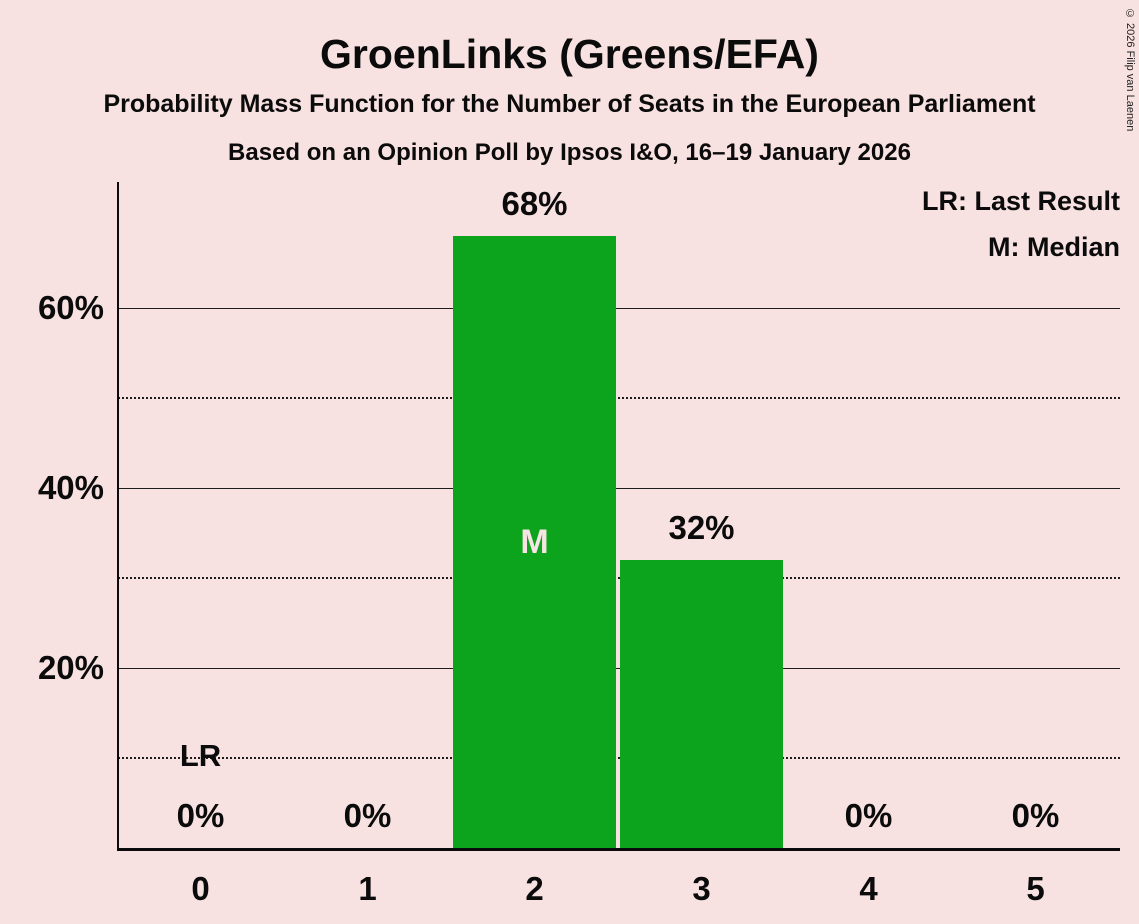  What do you see at coordinates (701, 527) in the screenshot?
I see `bar-value-label: 32%` at bounding box center [701, 527].